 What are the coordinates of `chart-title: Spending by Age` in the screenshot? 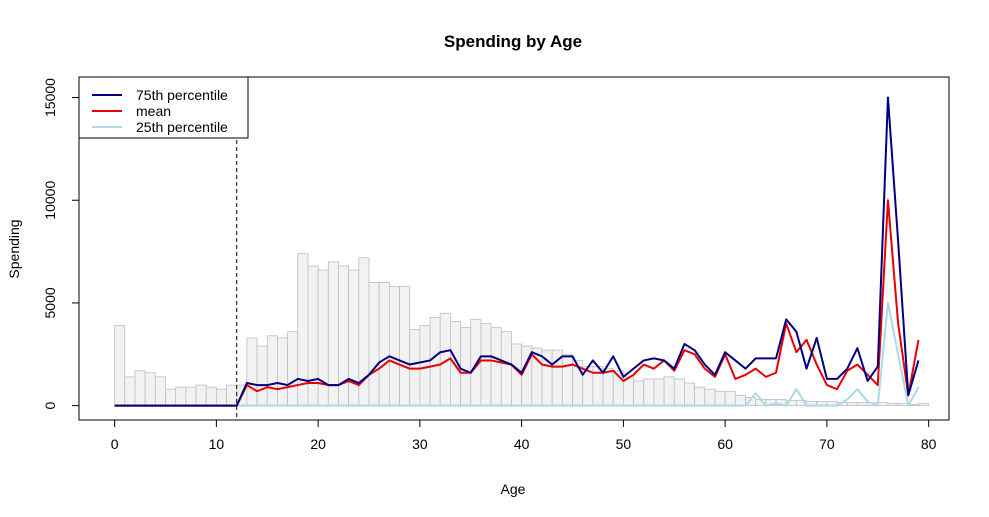 It's located at (513, 41).